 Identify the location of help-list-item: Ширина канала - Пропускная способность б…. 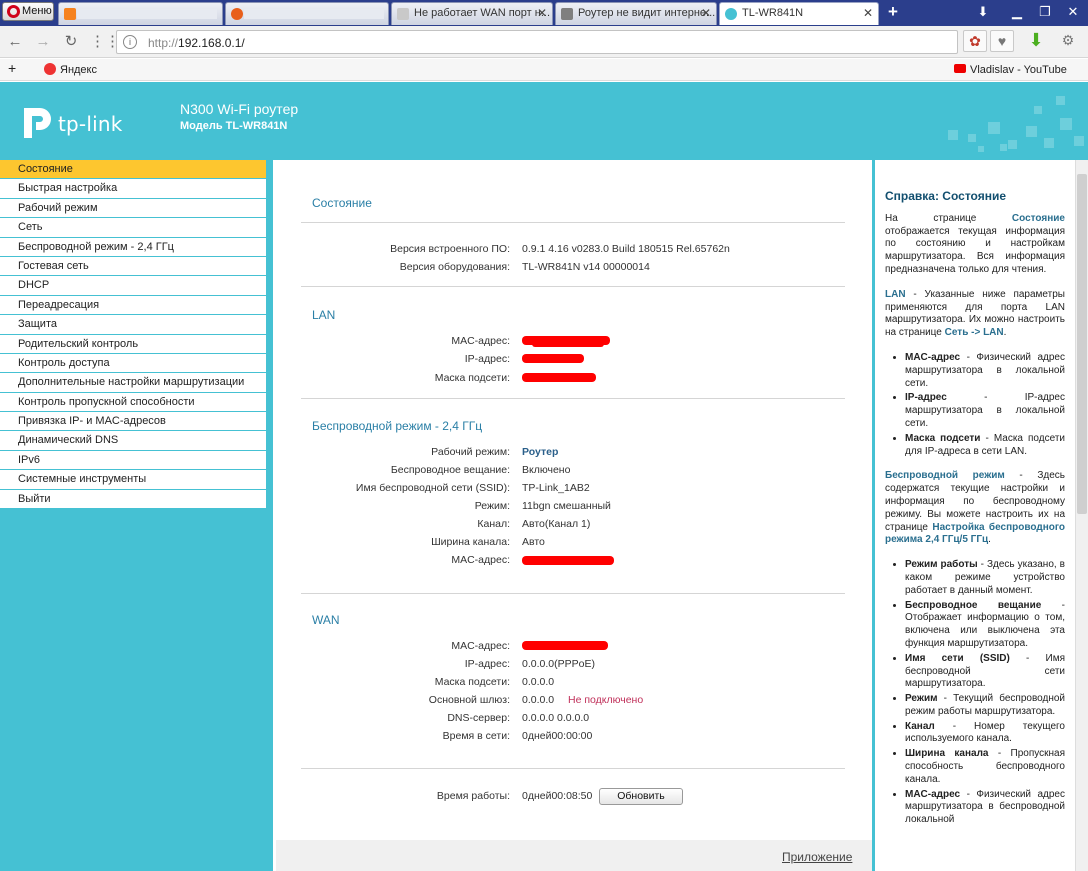
(985, 767).